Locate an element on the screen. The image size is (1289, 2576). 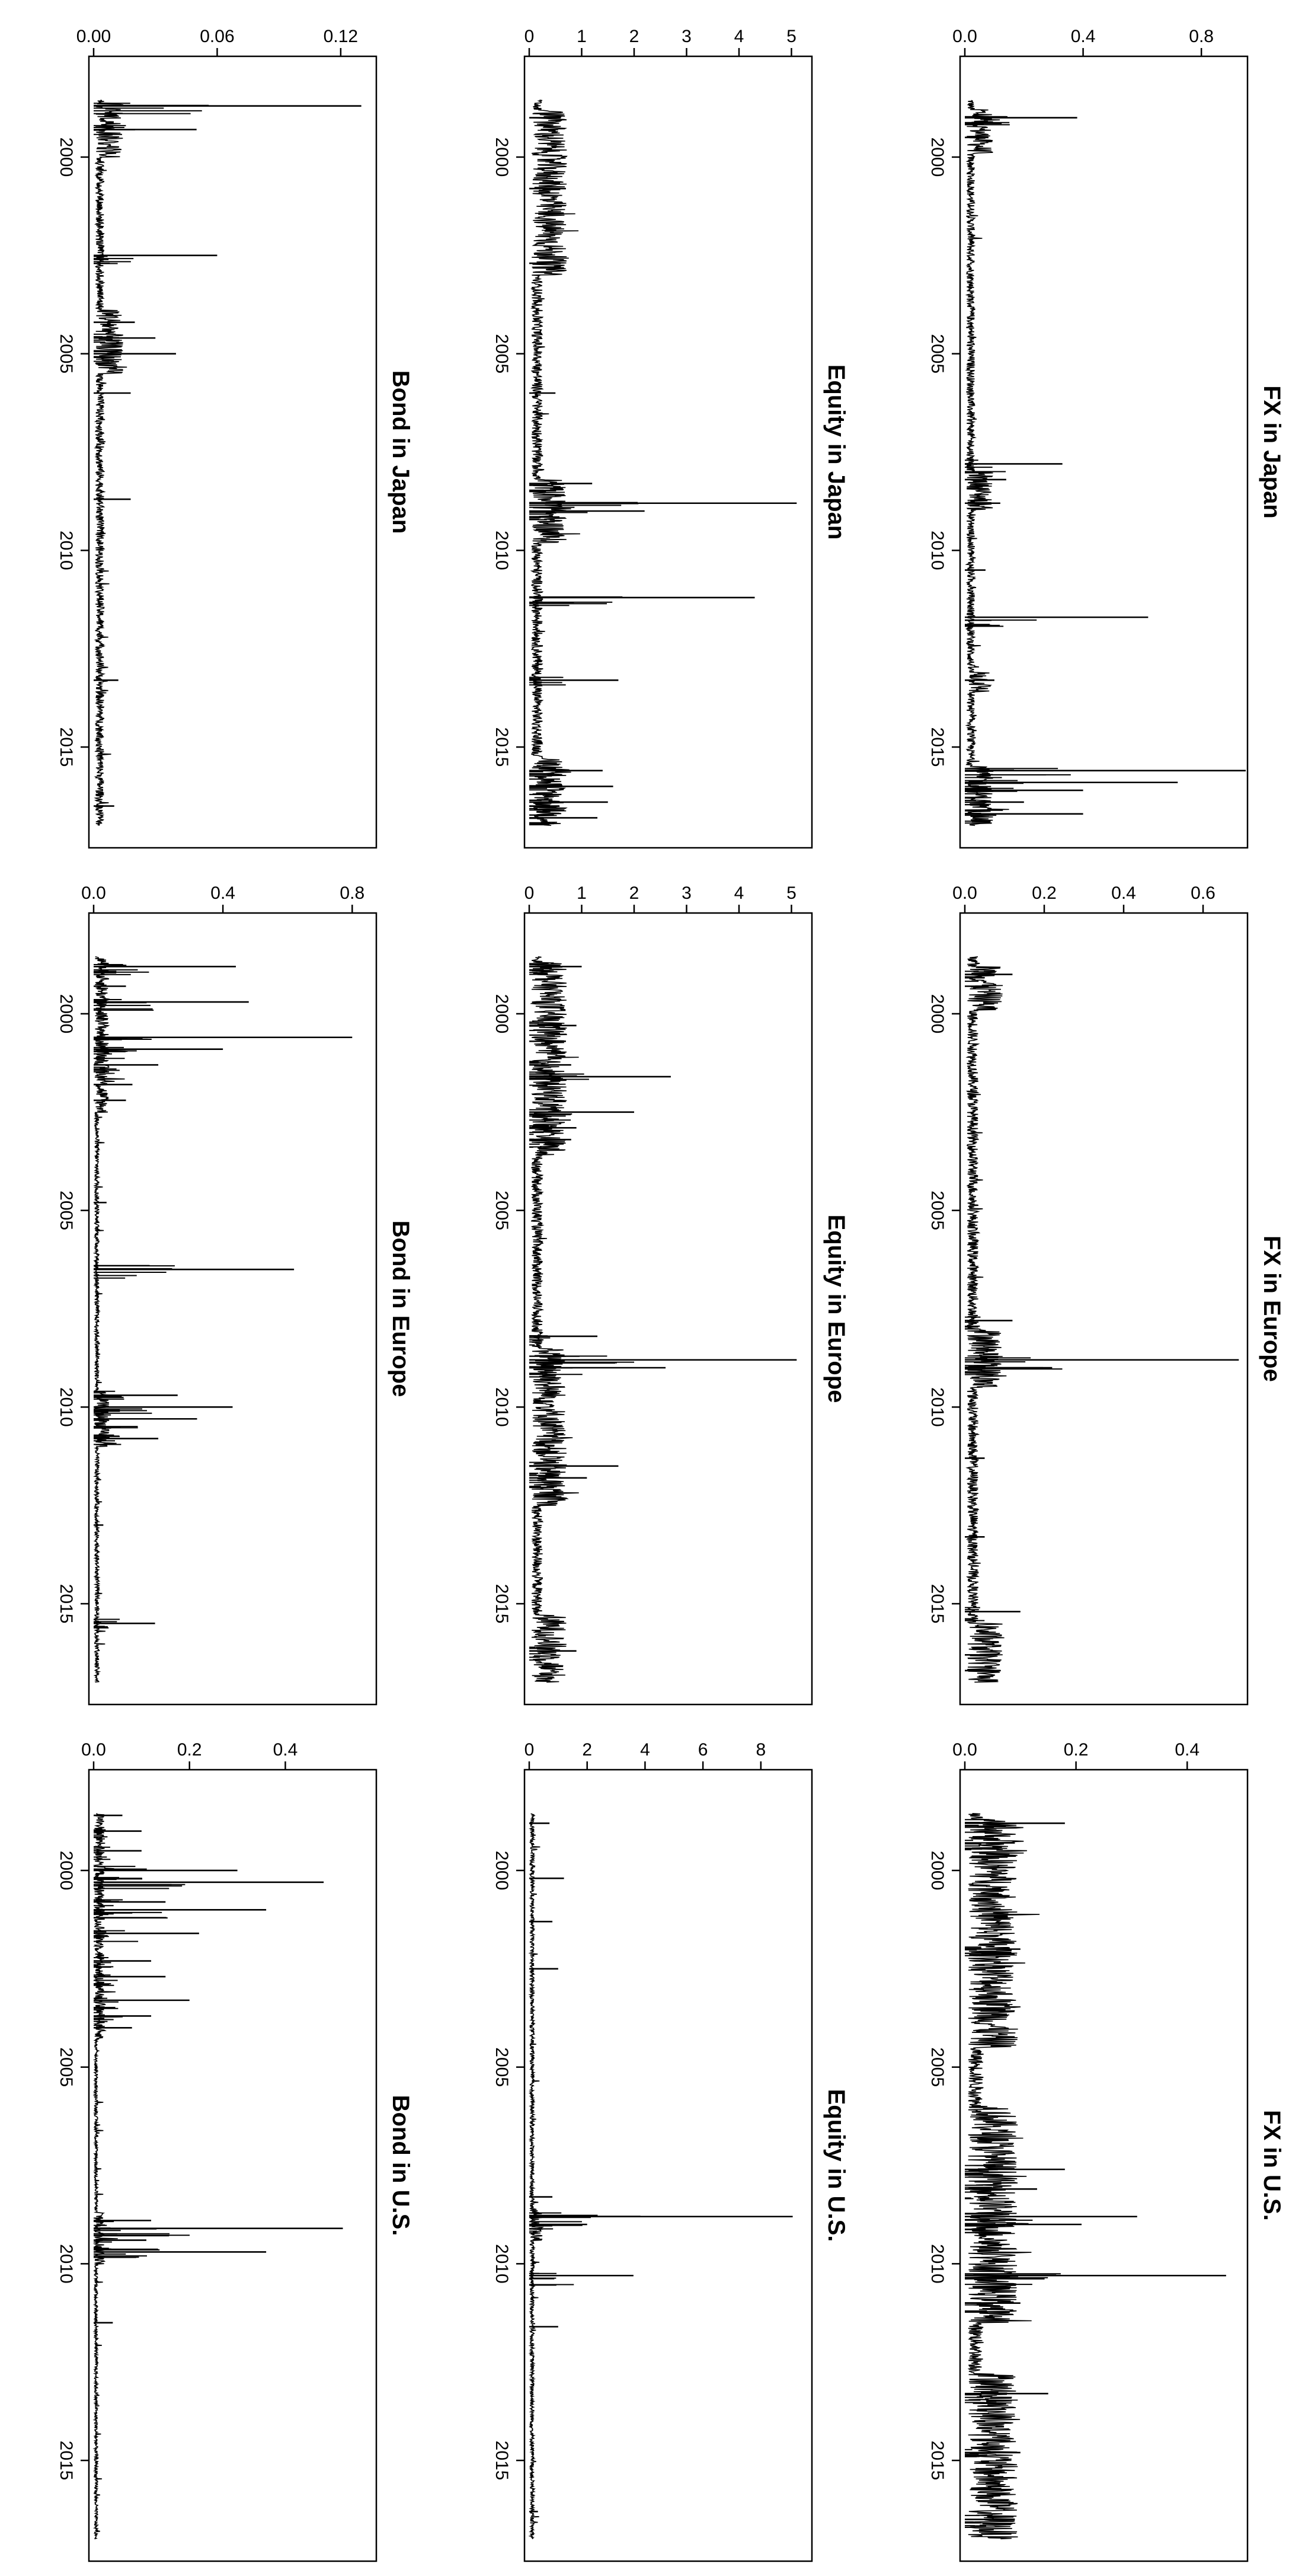
y-tick-label: 6 is located at coordinates (703, 1750).